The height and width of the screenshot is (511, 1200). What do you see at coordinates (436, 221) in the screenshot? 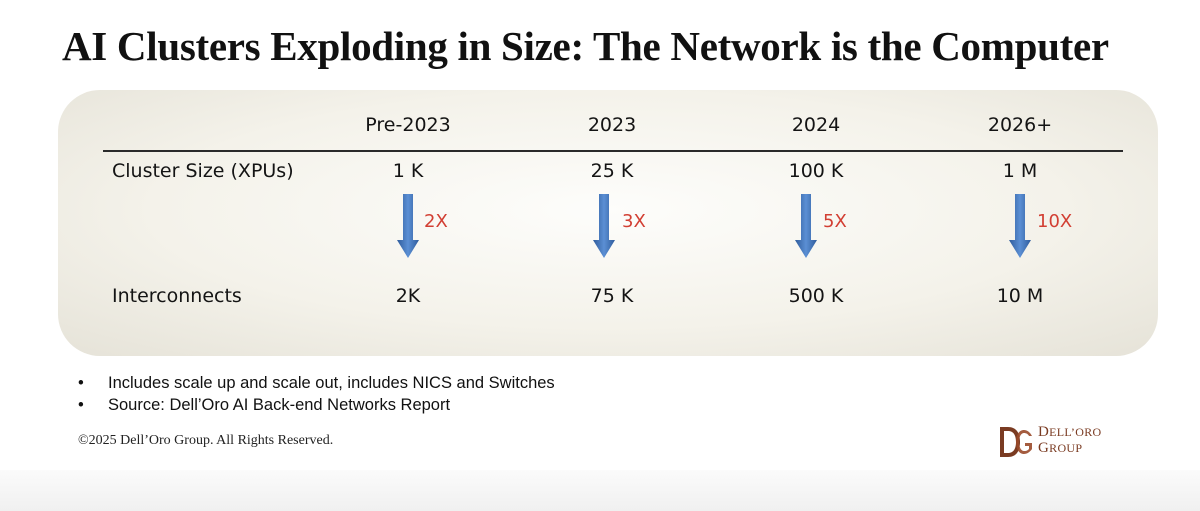
I see `multiplier-pre-2023: 2X` at bounding box center [436, 221].